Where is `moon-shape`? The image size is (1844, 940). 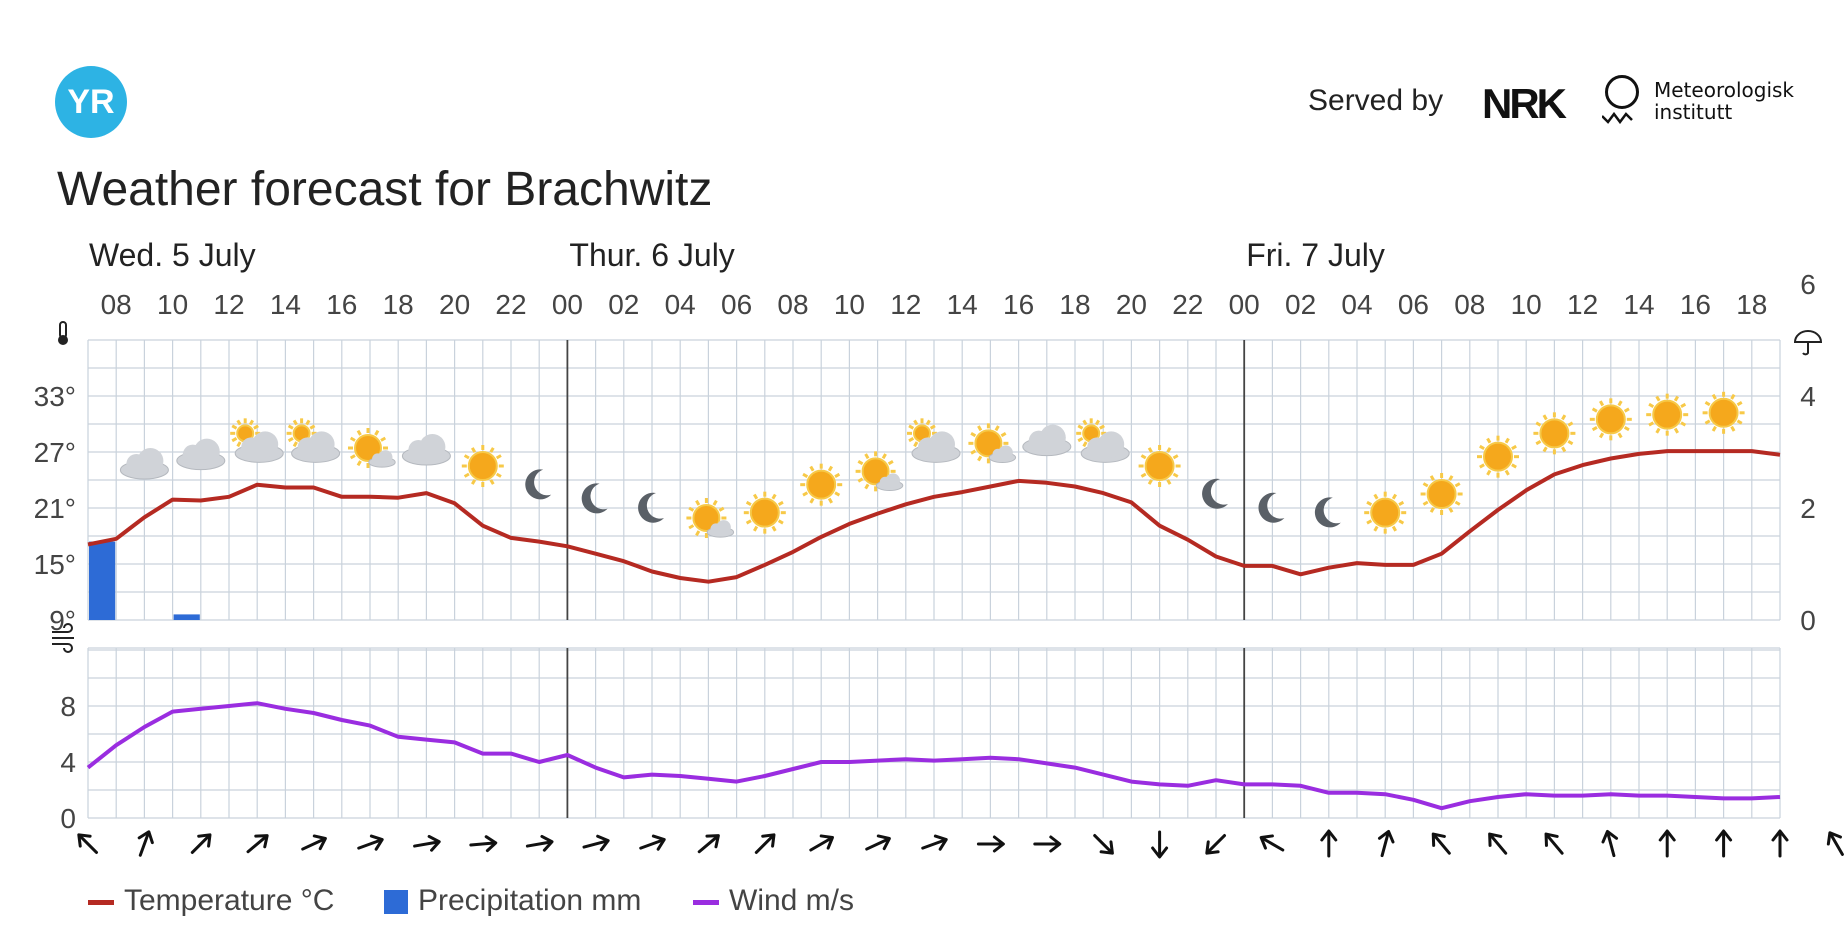
moon-shape is located at coordinates (538, 484).